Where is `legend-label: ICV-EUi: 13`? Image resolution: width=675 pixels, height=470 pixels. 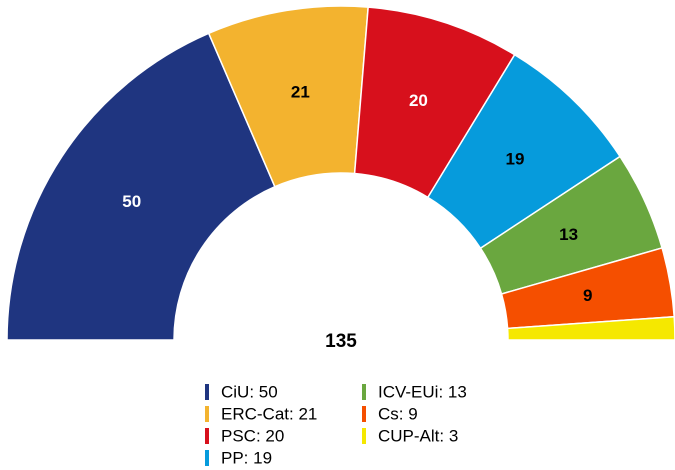 legend-label: ICV-EUi: 13 is located at coordinates (422, 391).